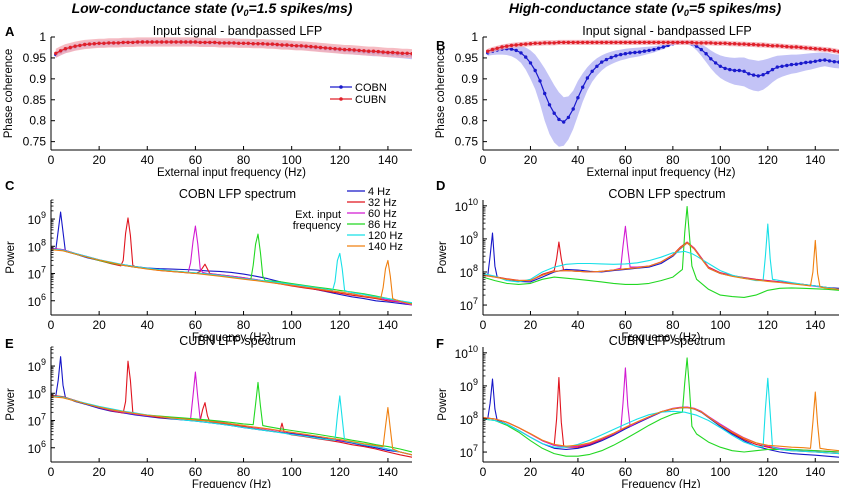 The width and height of the screenshot is (843, 488). What do you see at coordinates (440, 185) in the screenshot?
I see `panel-letter: D` at bounding box center [440, 185].